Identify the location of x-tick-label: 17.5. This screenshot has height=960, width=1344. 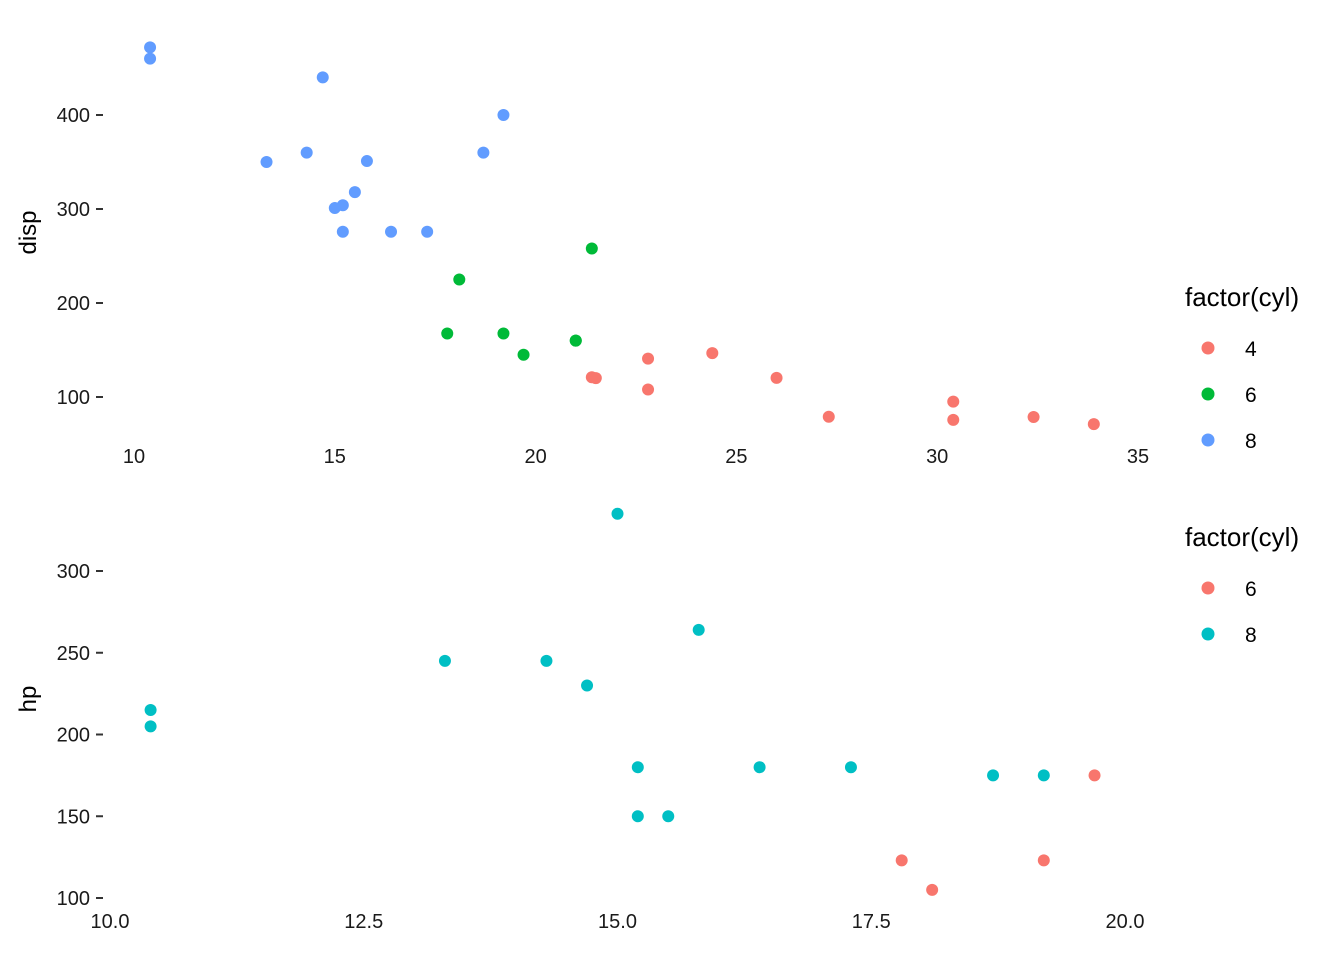
(871, 922).